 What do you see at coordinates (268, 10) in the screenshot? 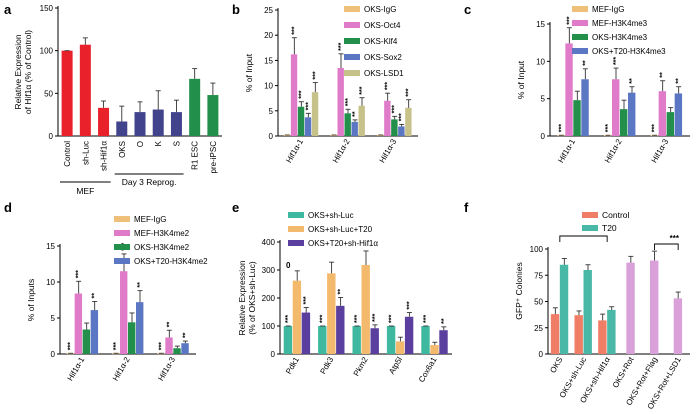
I see `b-y-tick-label: 25` at bounding box center [268, 10].